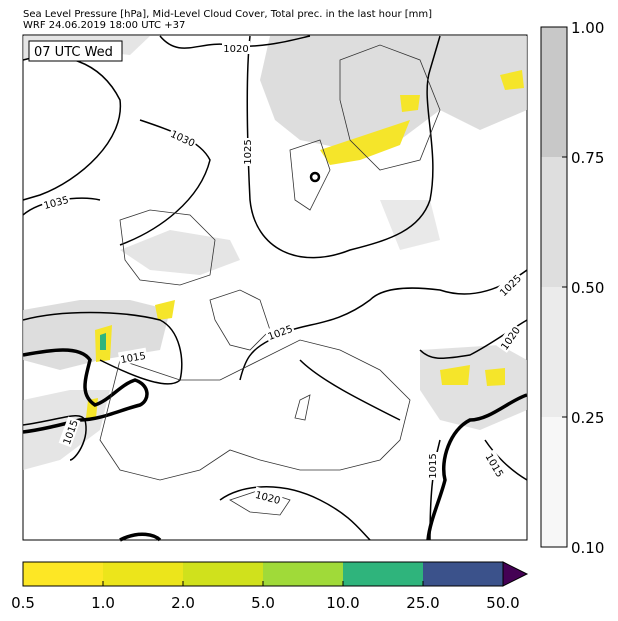 The image size is (618, 621). What do you see at coordinates (263, 603) in the screenshot?
I see `colorbar-tick-label: 5.0` at bounding box center [263, 603].